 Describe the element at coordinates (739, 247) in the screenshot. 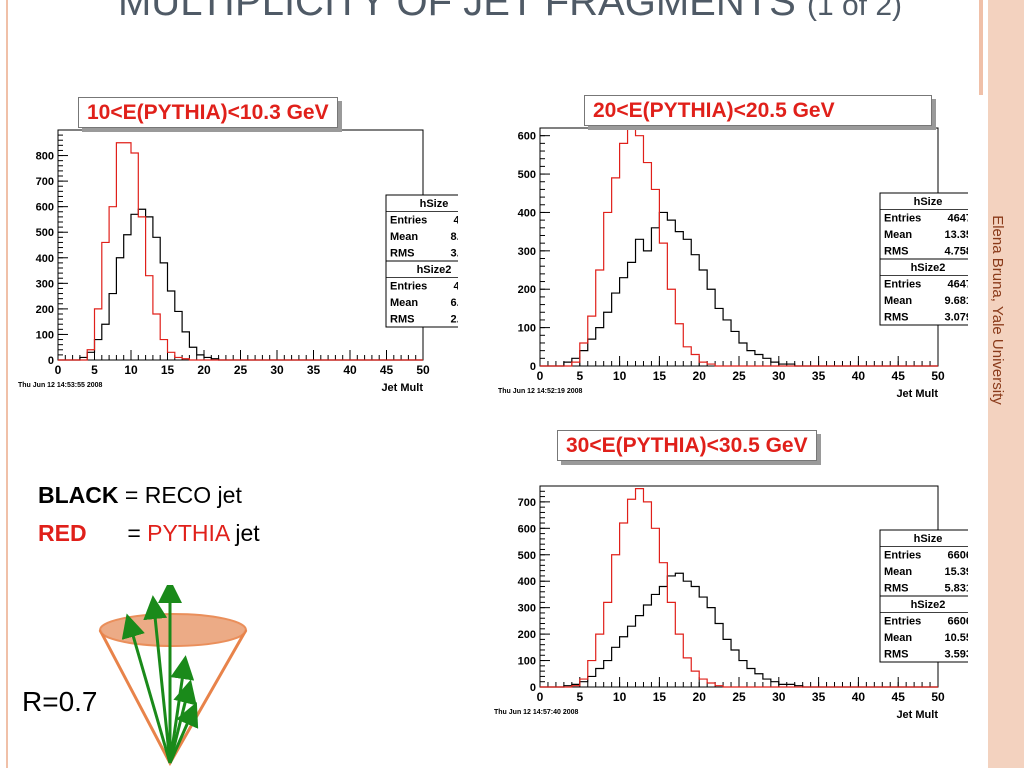

I see `plot-frame` at that location.